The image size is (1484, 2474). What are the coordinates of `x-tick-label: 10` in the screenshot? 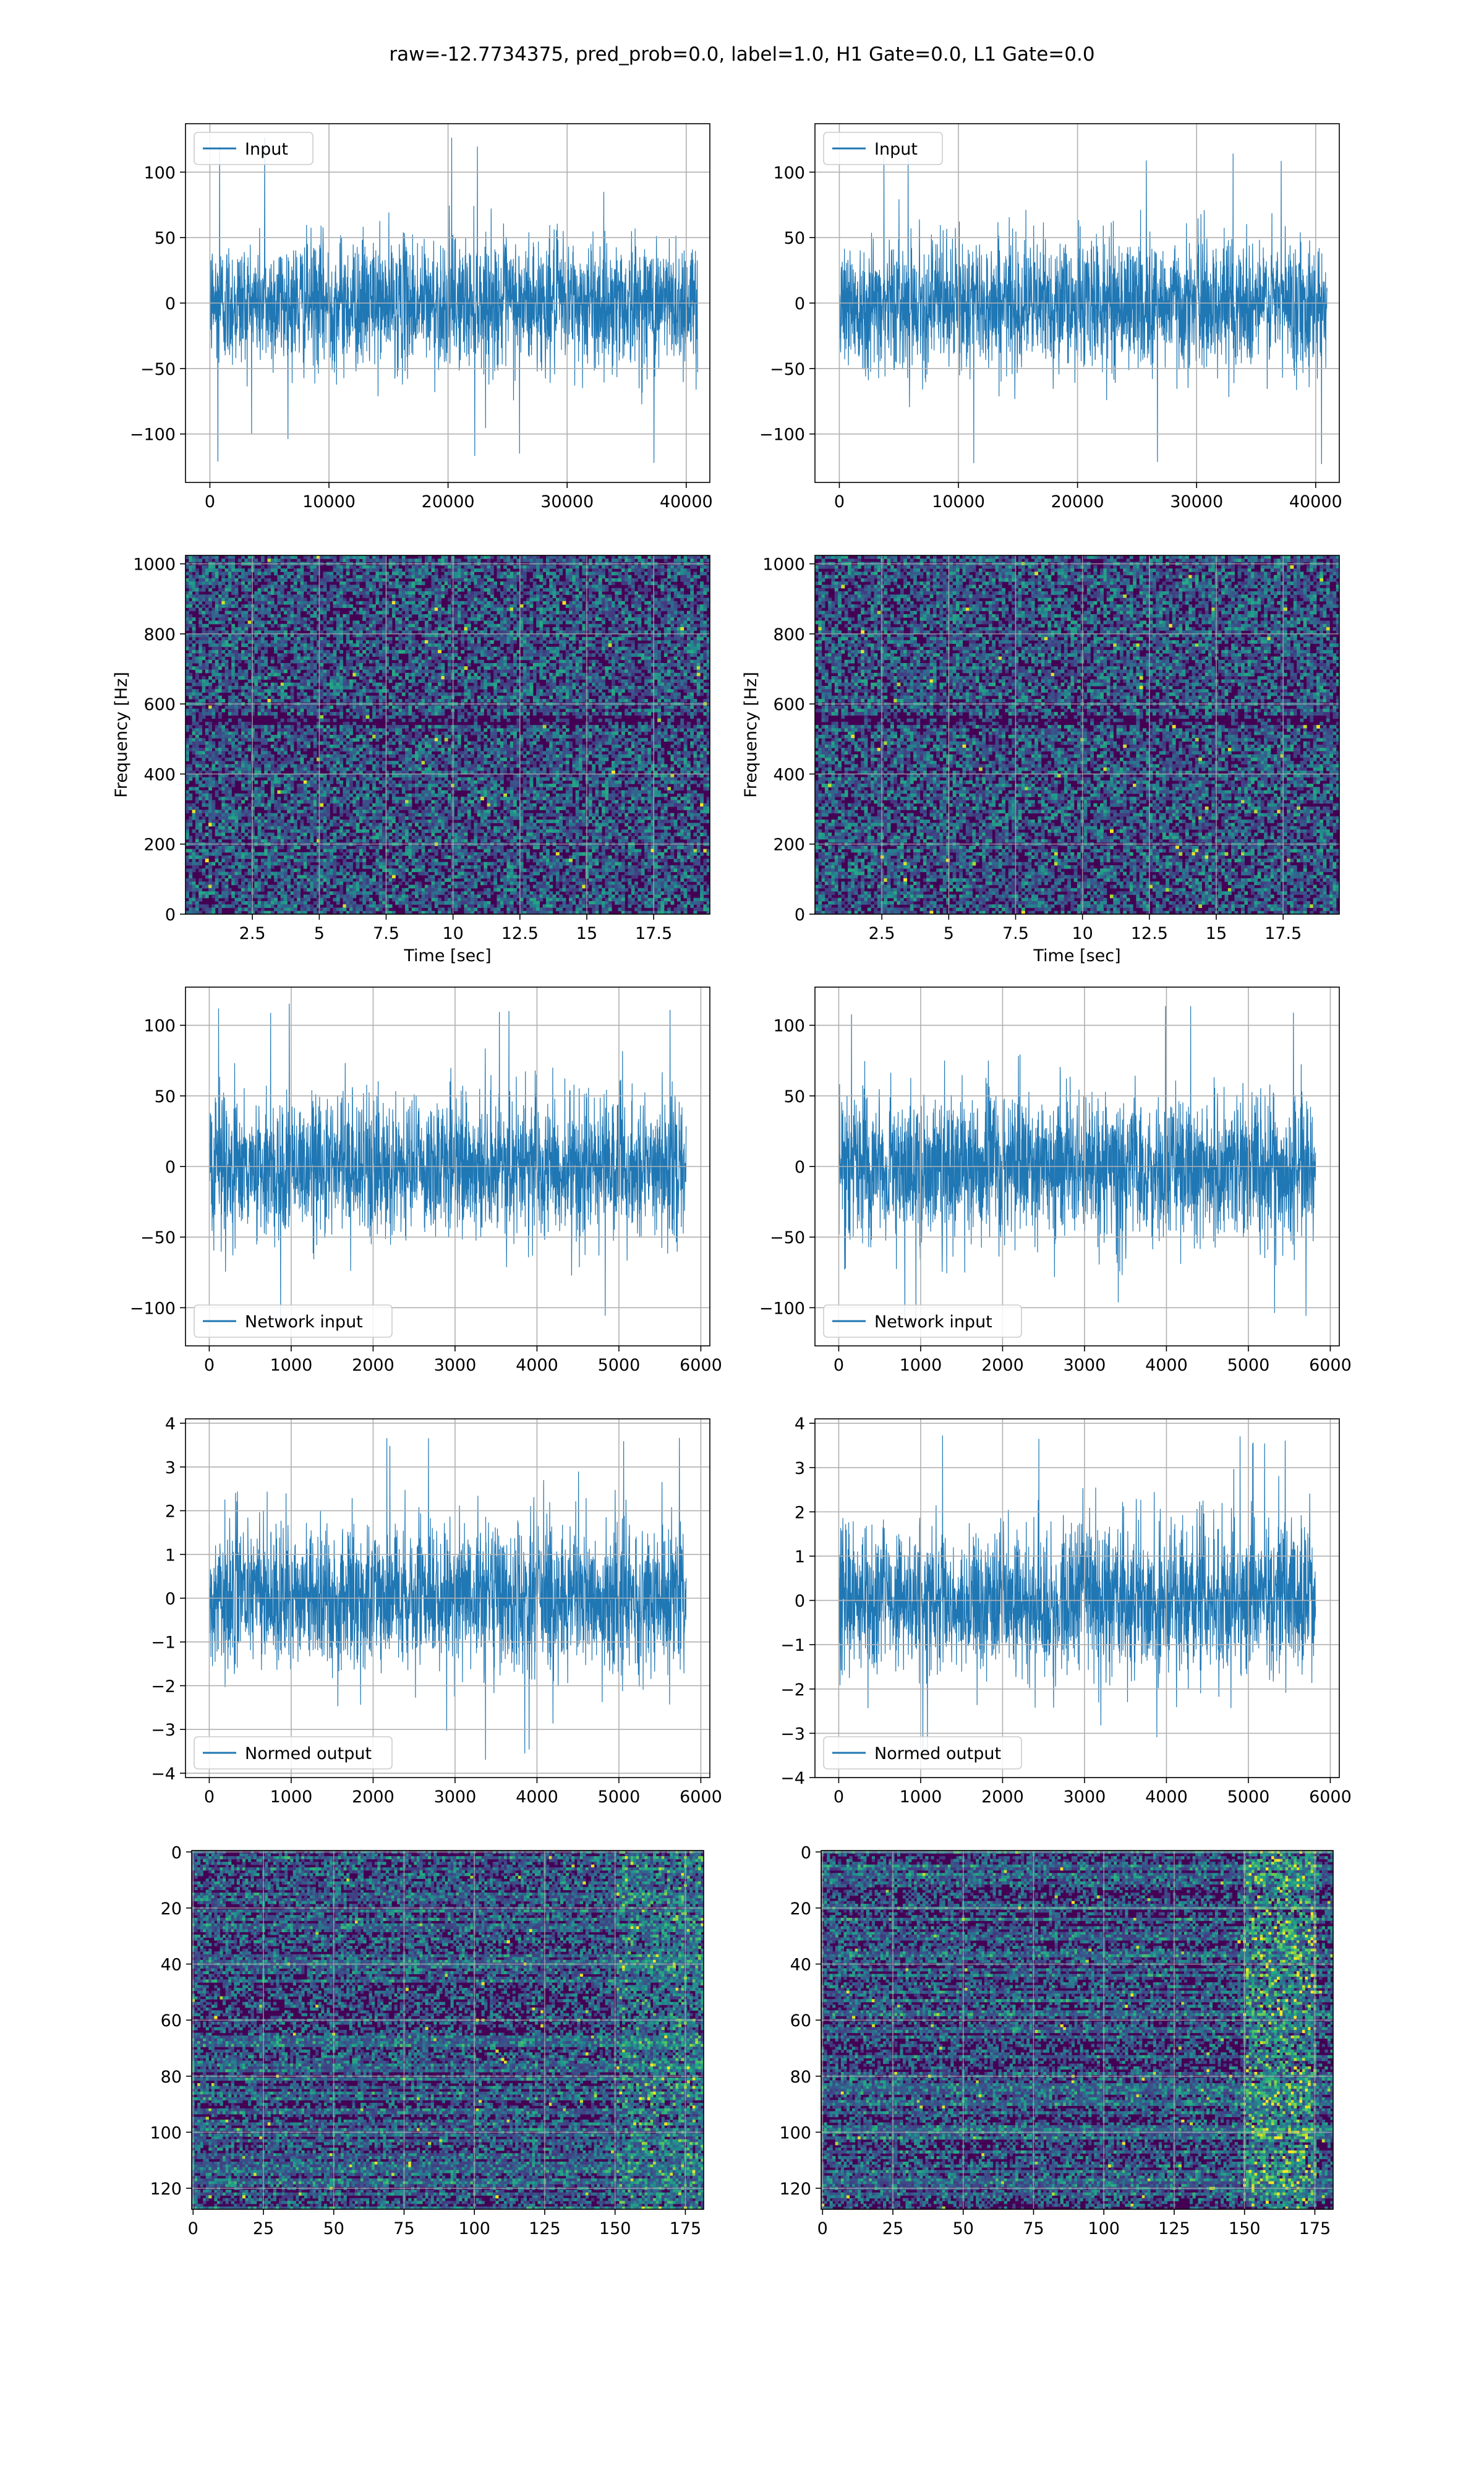 It's located at (452, 933).